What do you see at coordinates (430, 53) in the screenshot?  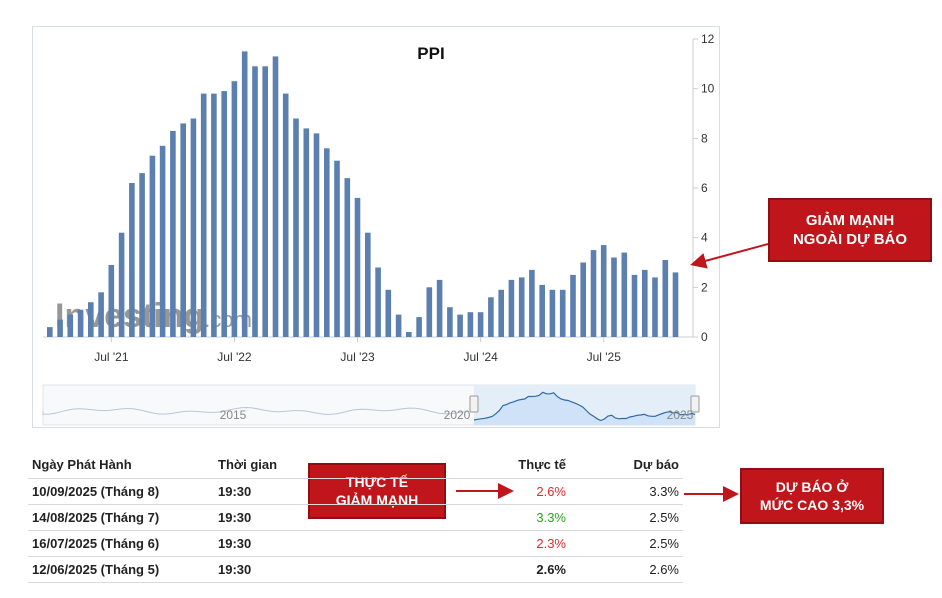 I see `chart-title: PPI` at bounding box center [430, 53].